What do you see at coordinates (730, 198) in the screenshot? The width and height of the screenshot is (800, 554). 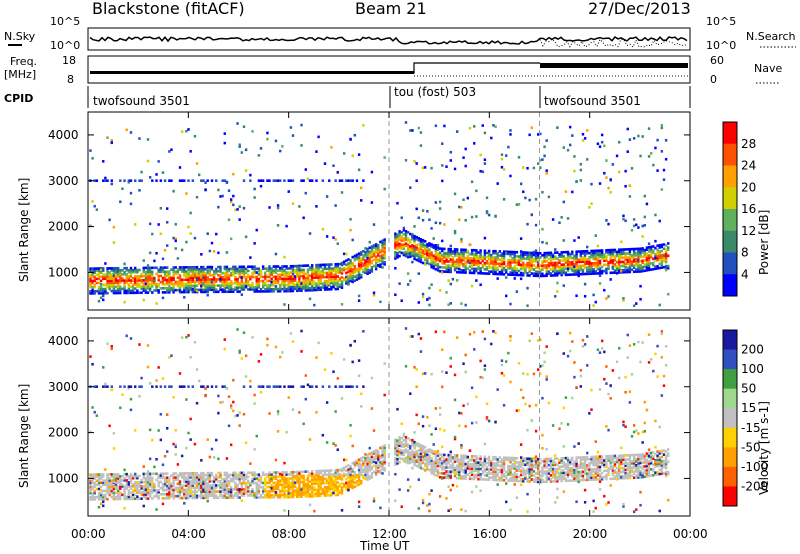 I see `colorbar-swatch` at bounding box center [730, 198].